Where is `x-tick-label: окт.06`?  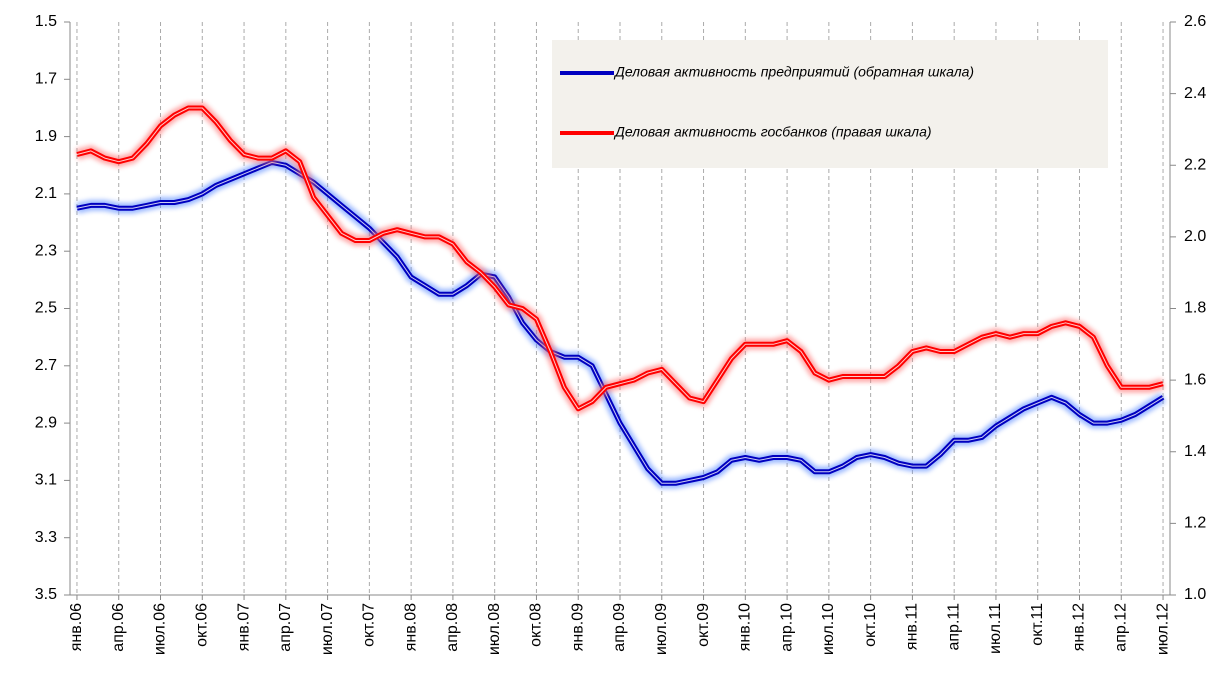
x-tick-label: окт.06 is located at coordinates (201, 625).